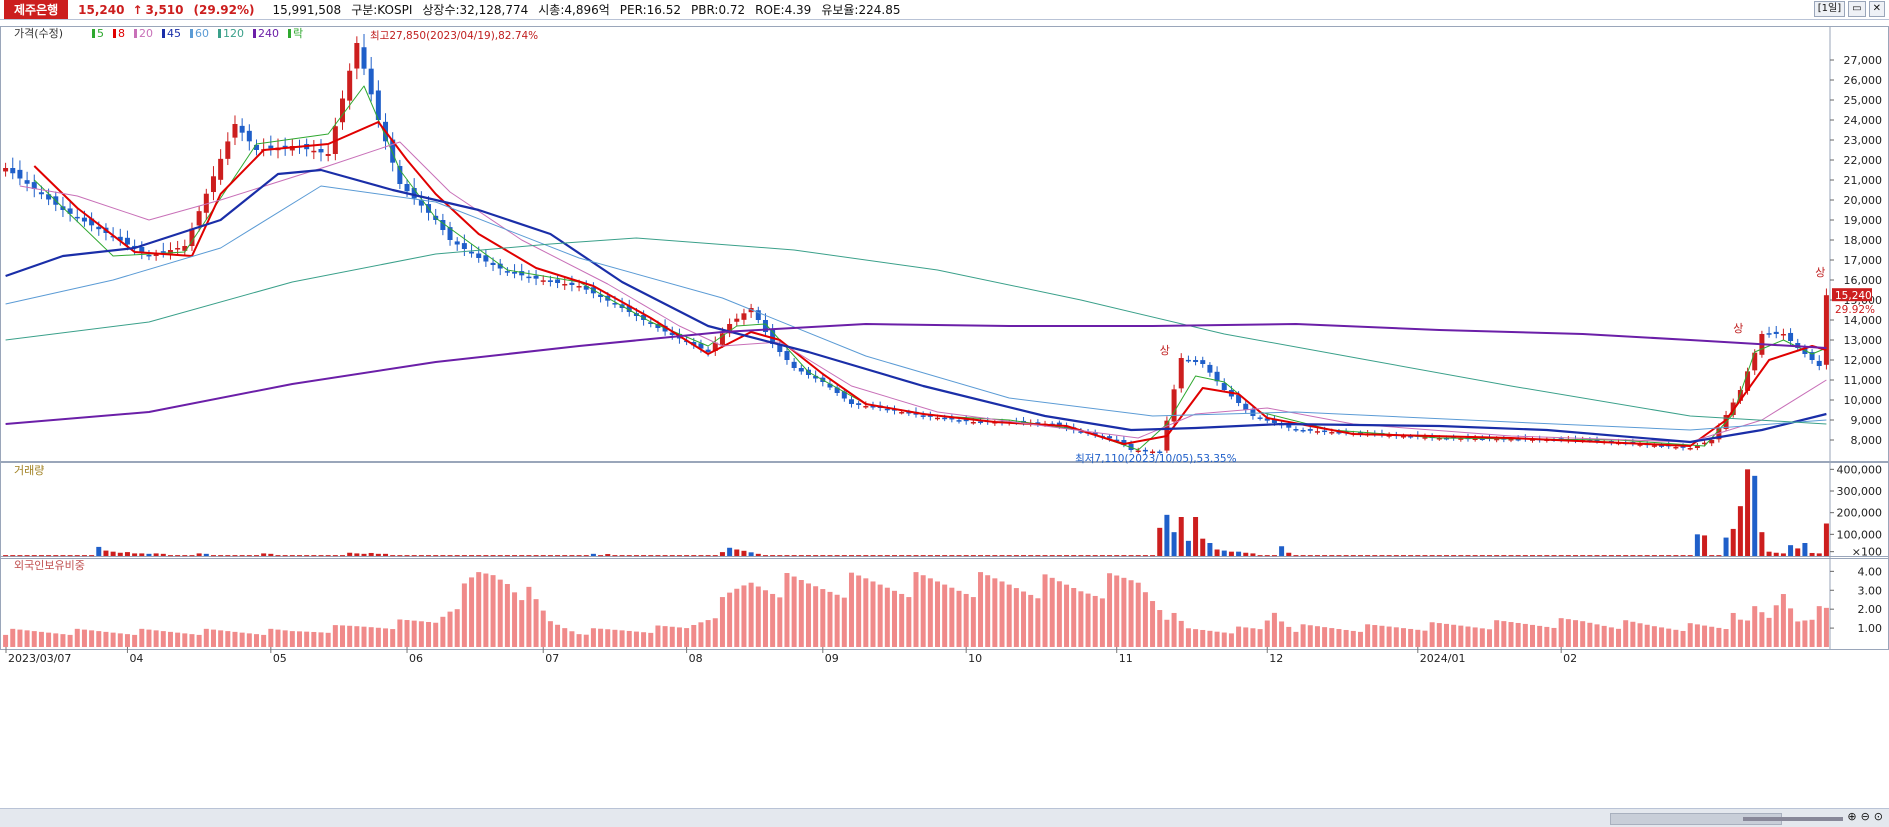 This screenshot has width=1889, height=827. What do you see at coordinates (93, 33) in the screenshot?
I see `legend-swatch` at bounding box center [93, 33].